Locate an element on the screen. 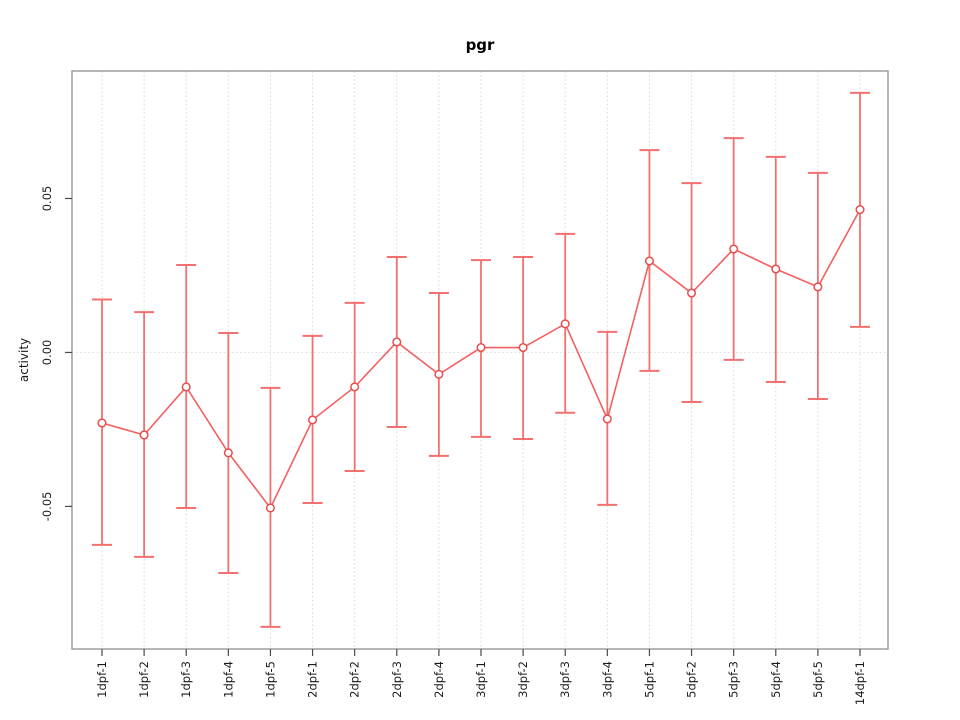 Image resolution: width=960 pixels, height=720 pixels. x-tick-label: 5dpf-4 is located at coordinates (776, 679).